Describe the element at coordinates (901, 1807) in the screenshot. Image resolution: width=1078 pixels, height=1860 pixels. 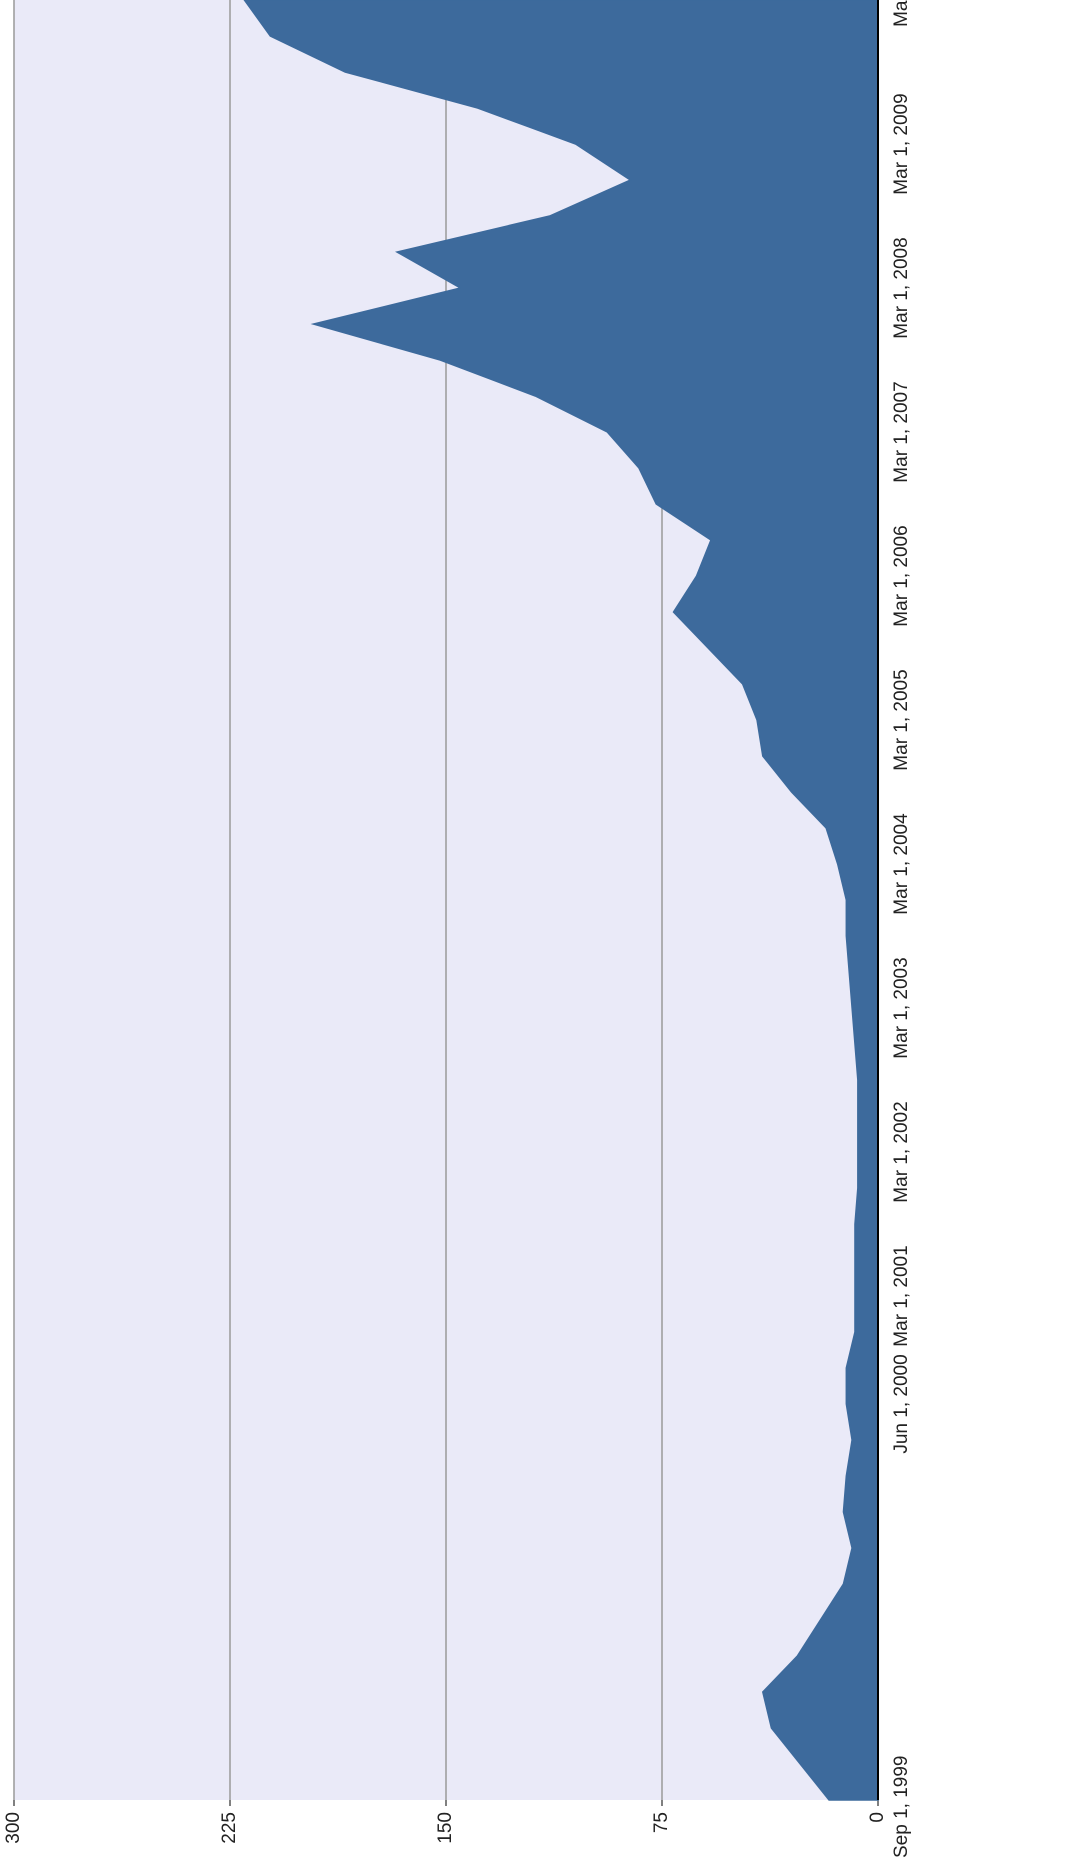
I see `x-tick-label: Sep 1, 1999` at that location.